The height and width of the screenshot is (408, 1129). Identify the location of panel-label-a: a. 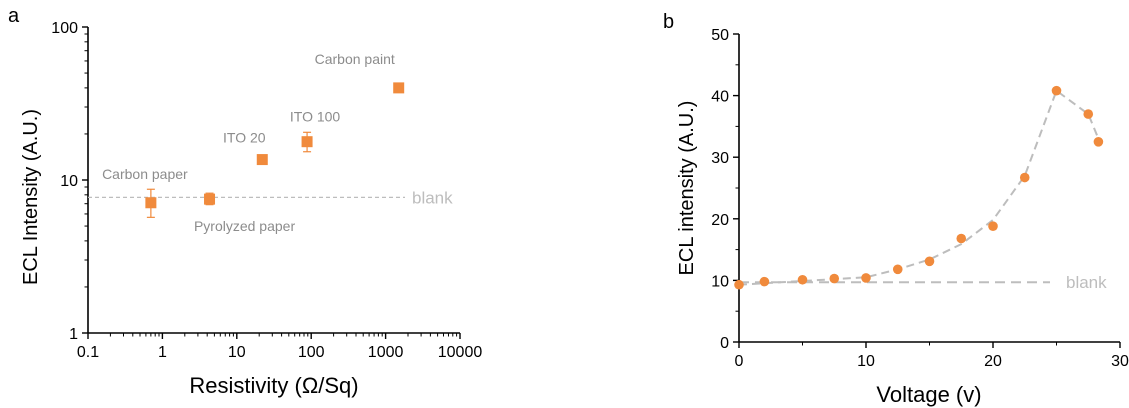
(14, 16).